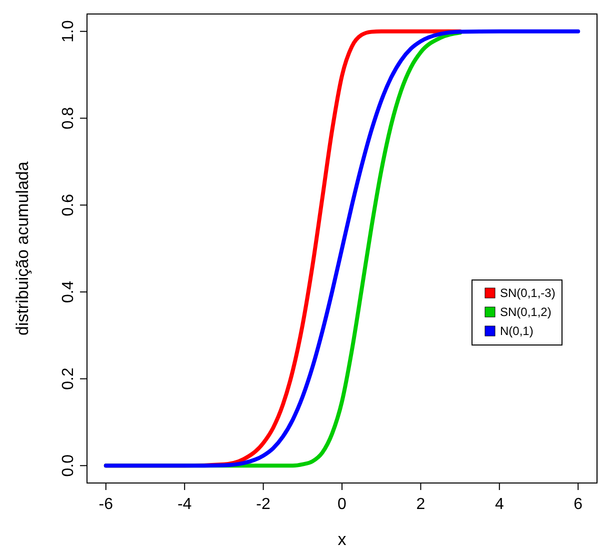 The width and height of the screenshot is (598, 559). I want to click on y-tick-label: 0.2, so click(68, 379).